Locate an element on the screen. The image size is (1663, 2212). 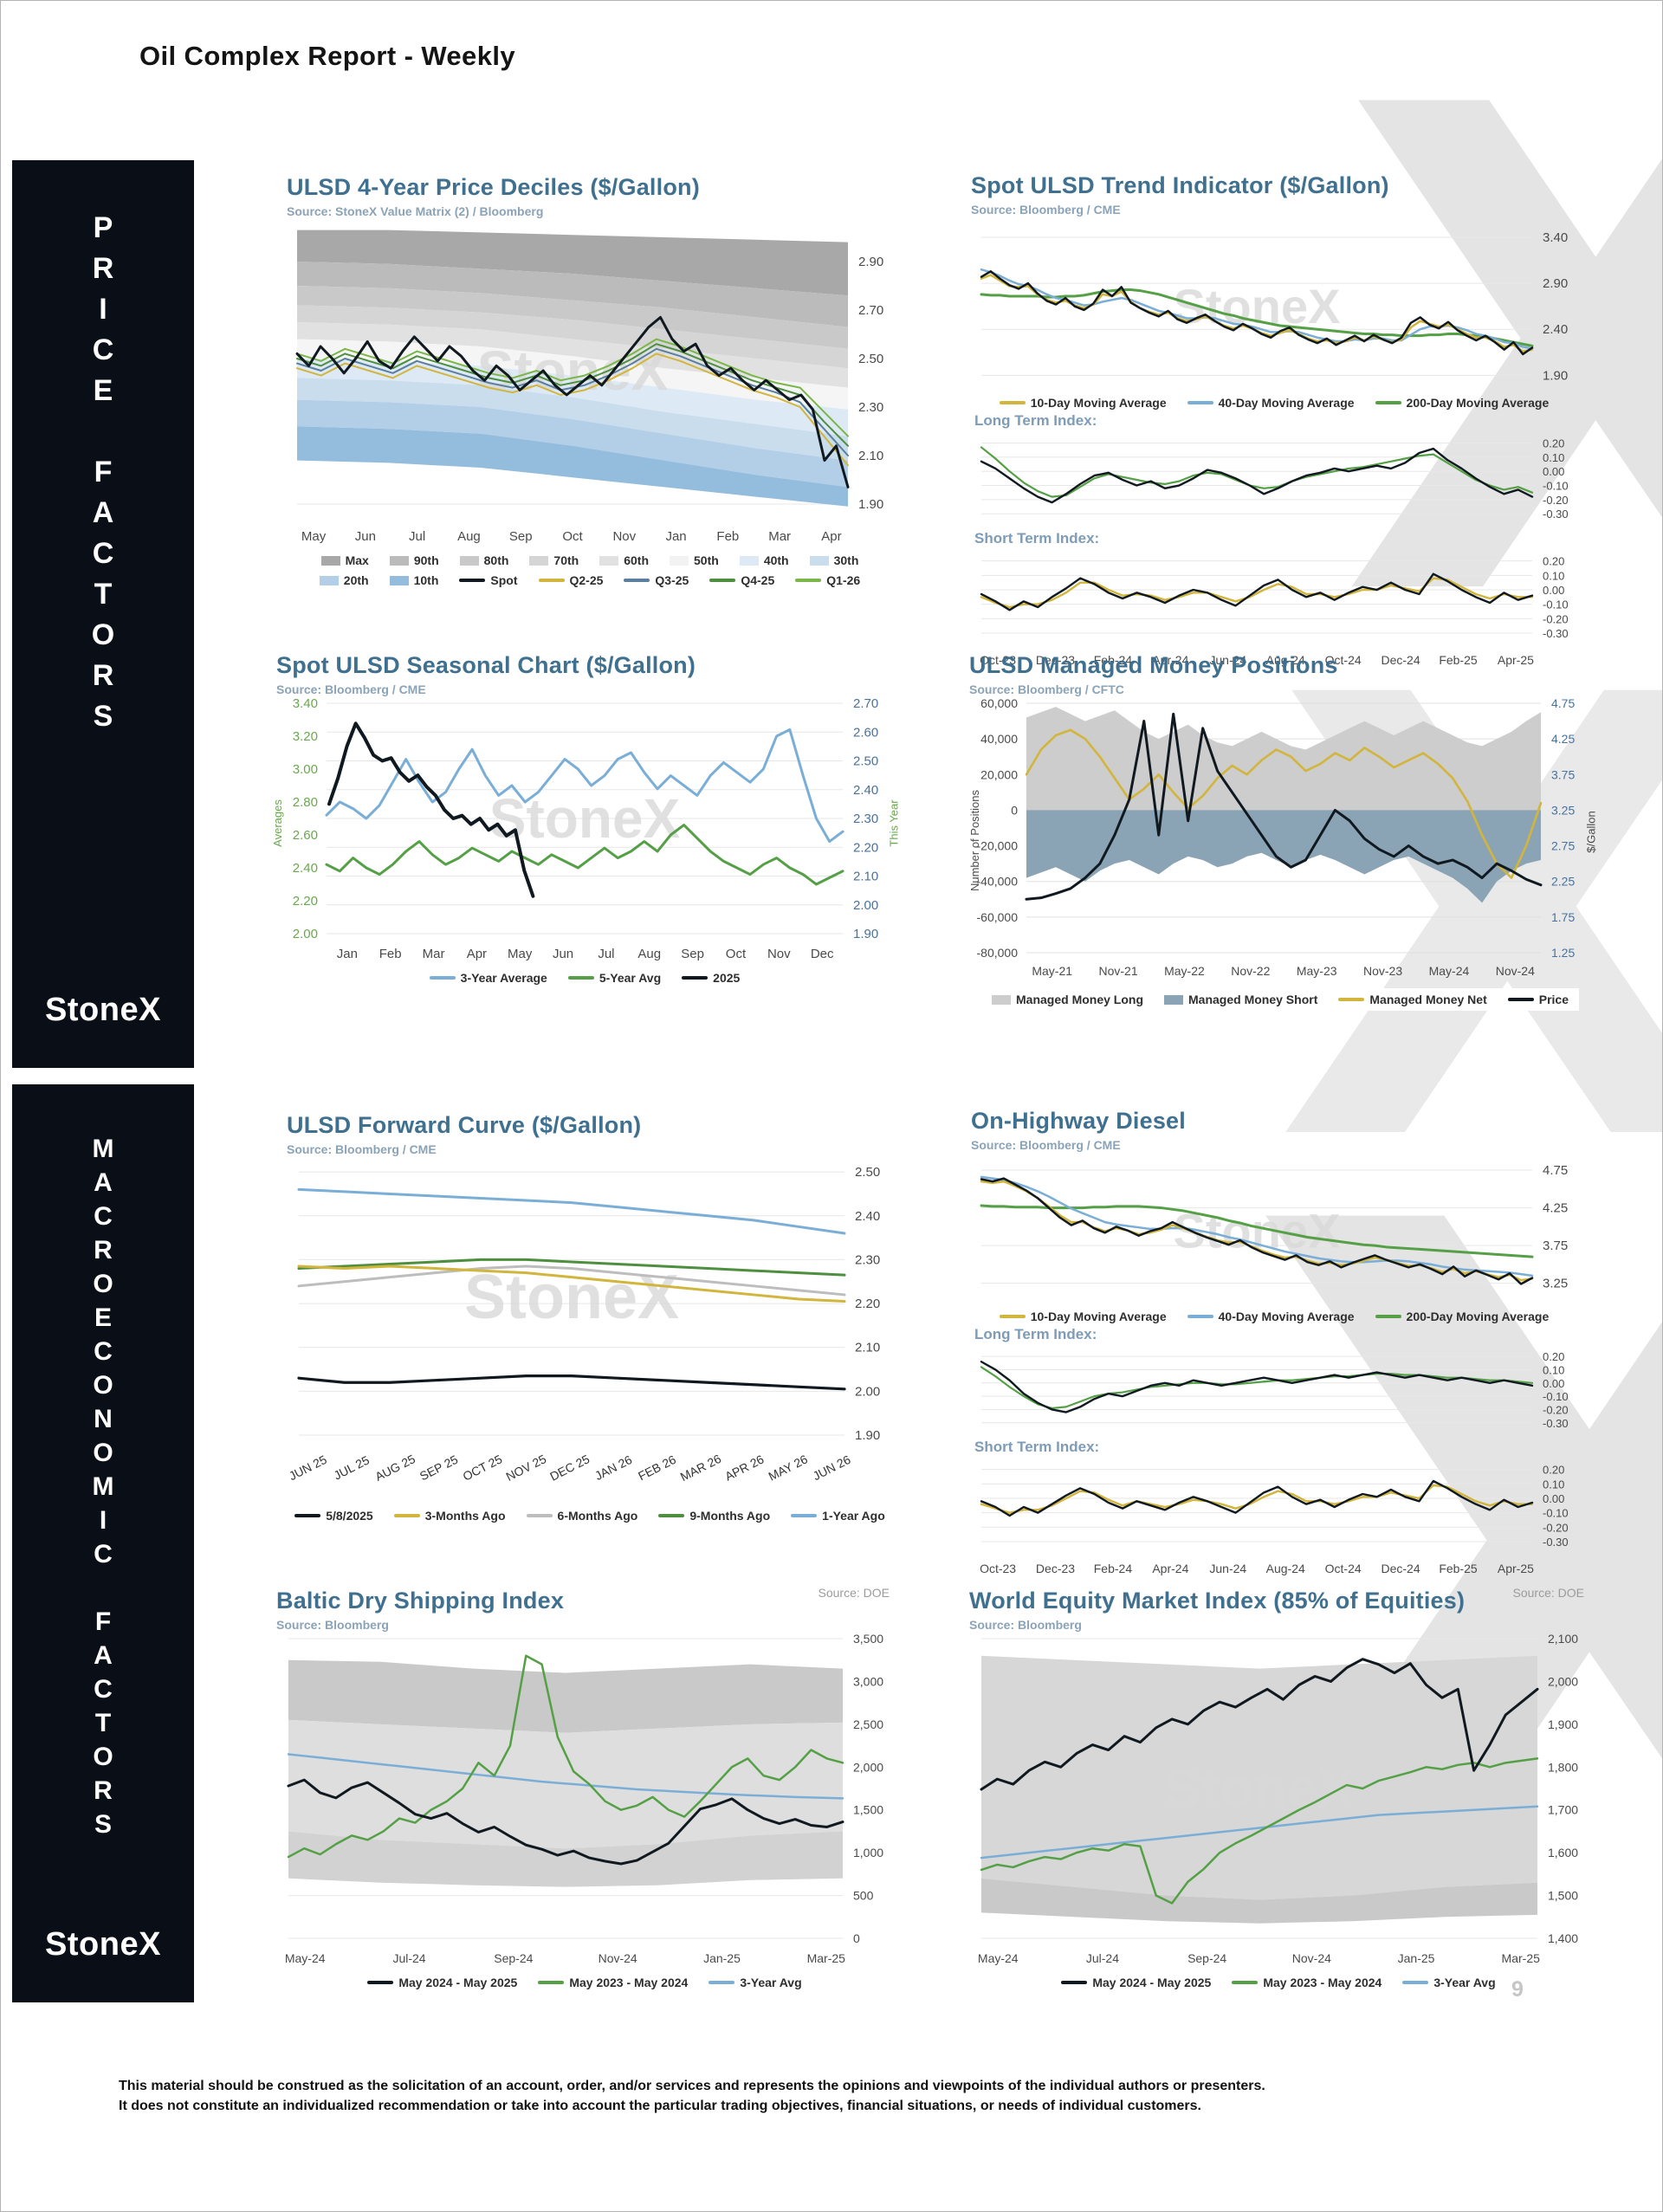
svg-text: -40,000 is located at coordinates (998, 882).